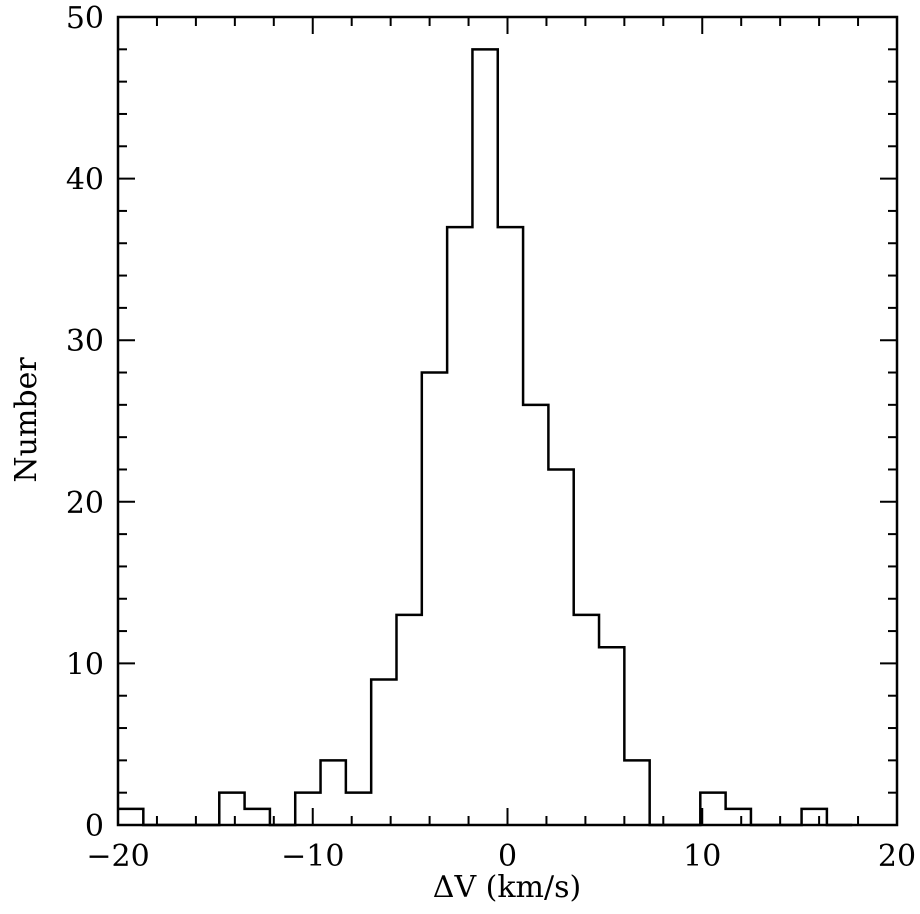  I want to click on x-tick-label: −20, so click(117, 856).